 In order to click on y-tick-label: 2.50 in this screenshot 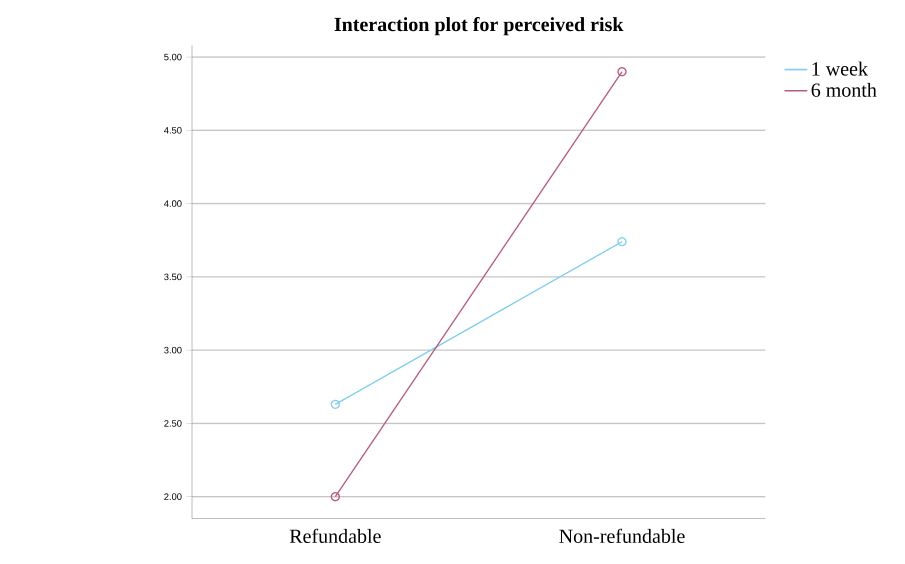, I will do `click(173, 423)`.